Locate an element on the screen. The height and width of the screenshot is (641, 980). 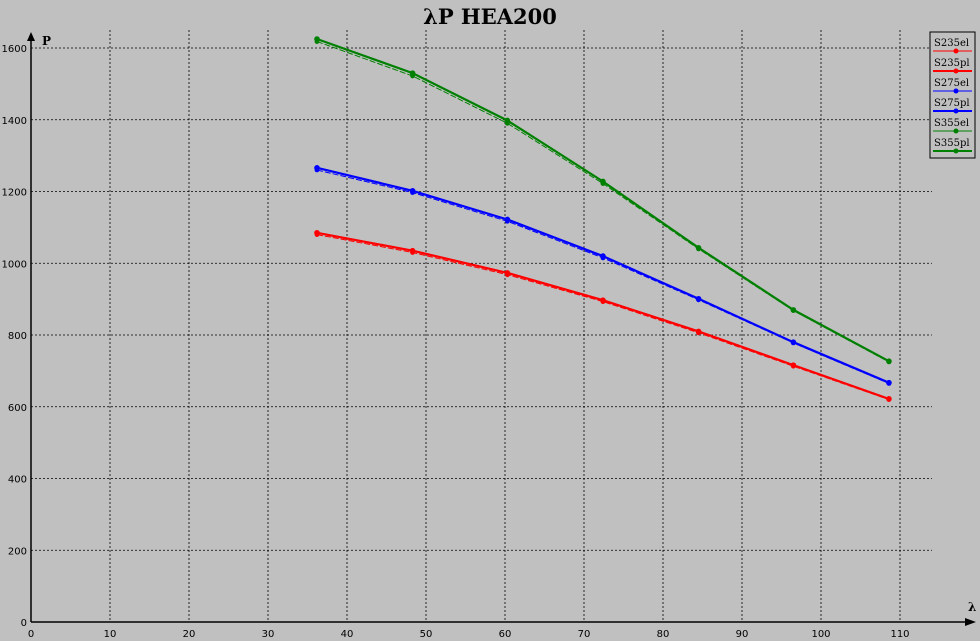
x-tick-label: 100 is located at coordinates (820, 634).